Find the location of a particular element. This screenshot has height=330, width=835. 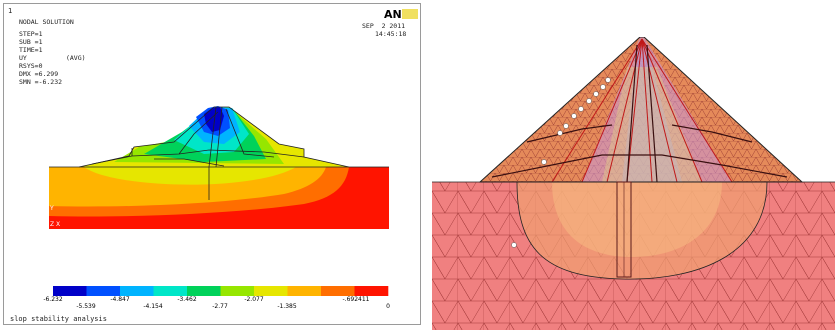

header-line-1: NODAL SOLUTION is located at coordinates (46, 22).